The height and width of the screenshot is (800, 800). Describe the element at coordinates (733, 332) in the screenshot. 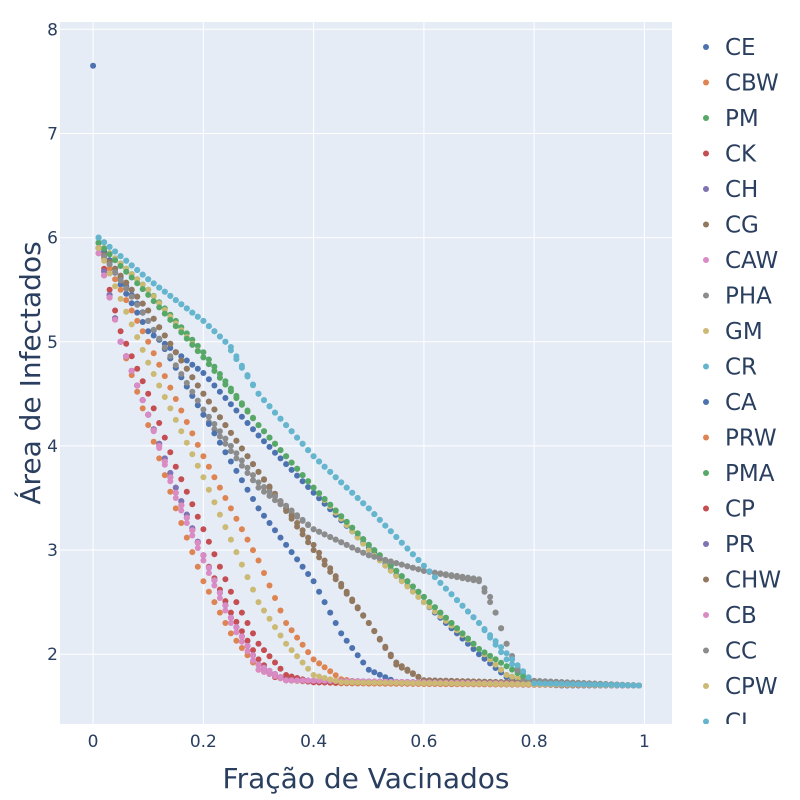

I see `legend-item-gm: GM` at that location.